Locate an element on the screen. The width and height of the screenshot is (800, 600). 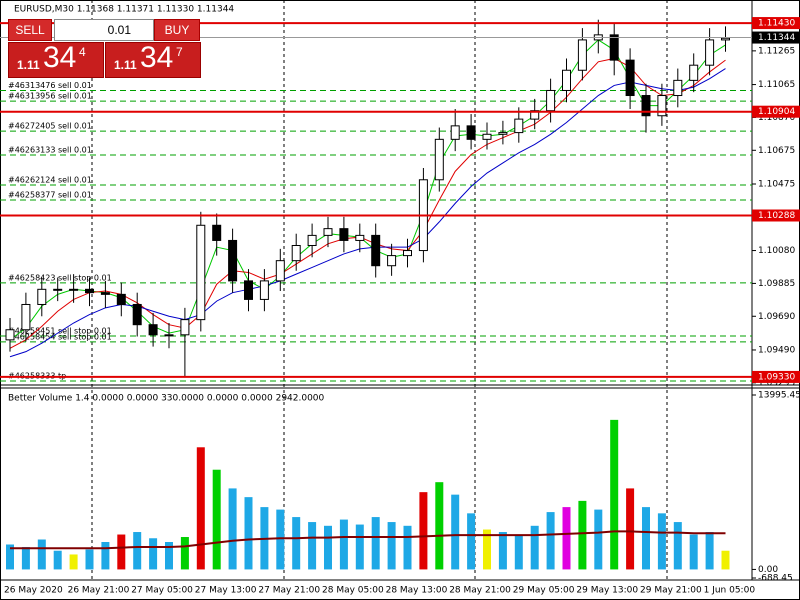
x-tick-label: 29 May 05:00 is located at coordinates (544, 591).